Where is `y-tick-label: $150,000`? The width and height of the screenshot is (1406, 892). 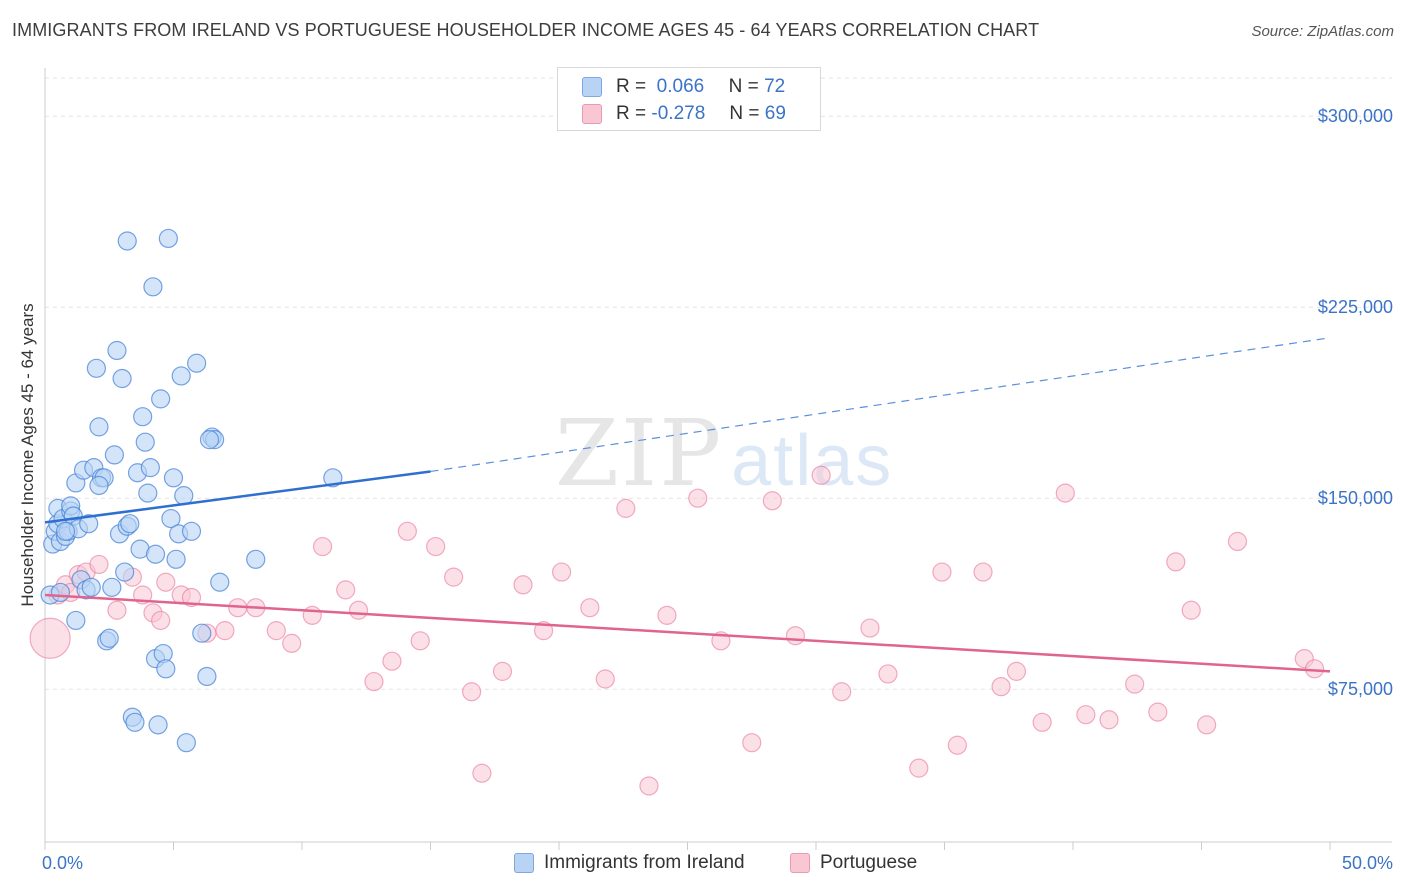
y-tick-label: $150,000 is located at coordinates (1355, 498).